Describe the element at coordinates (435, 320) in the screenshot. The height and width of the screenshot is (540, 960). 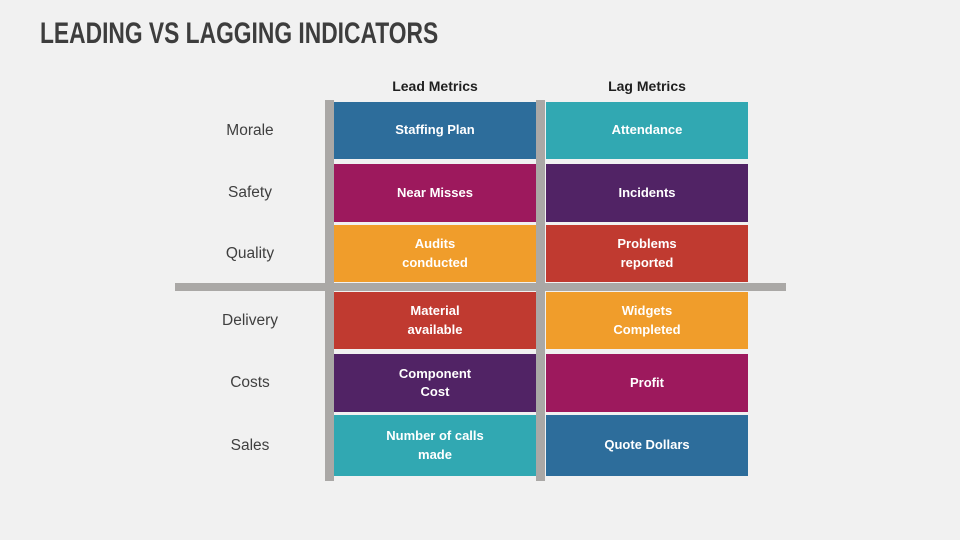
I see `cell-lead-delivery: Material available` at that location.